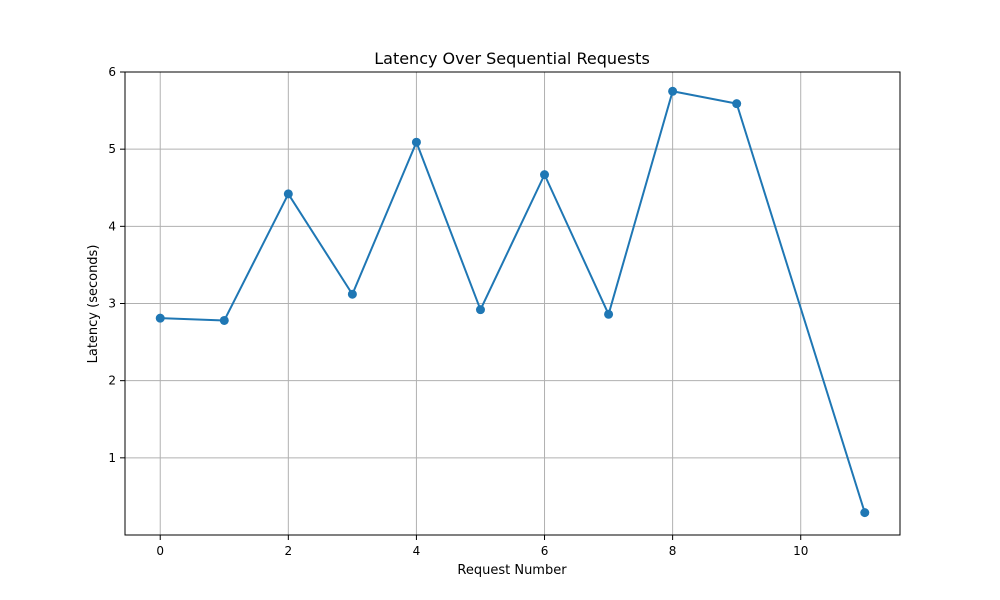 This screenshot has width=1000, height=600. What do you see at coordinates (482, 546) in the screenshot?
I see `x-axis-ticks: 0 2 4 6 8 10` at bounding box center [482, 546].